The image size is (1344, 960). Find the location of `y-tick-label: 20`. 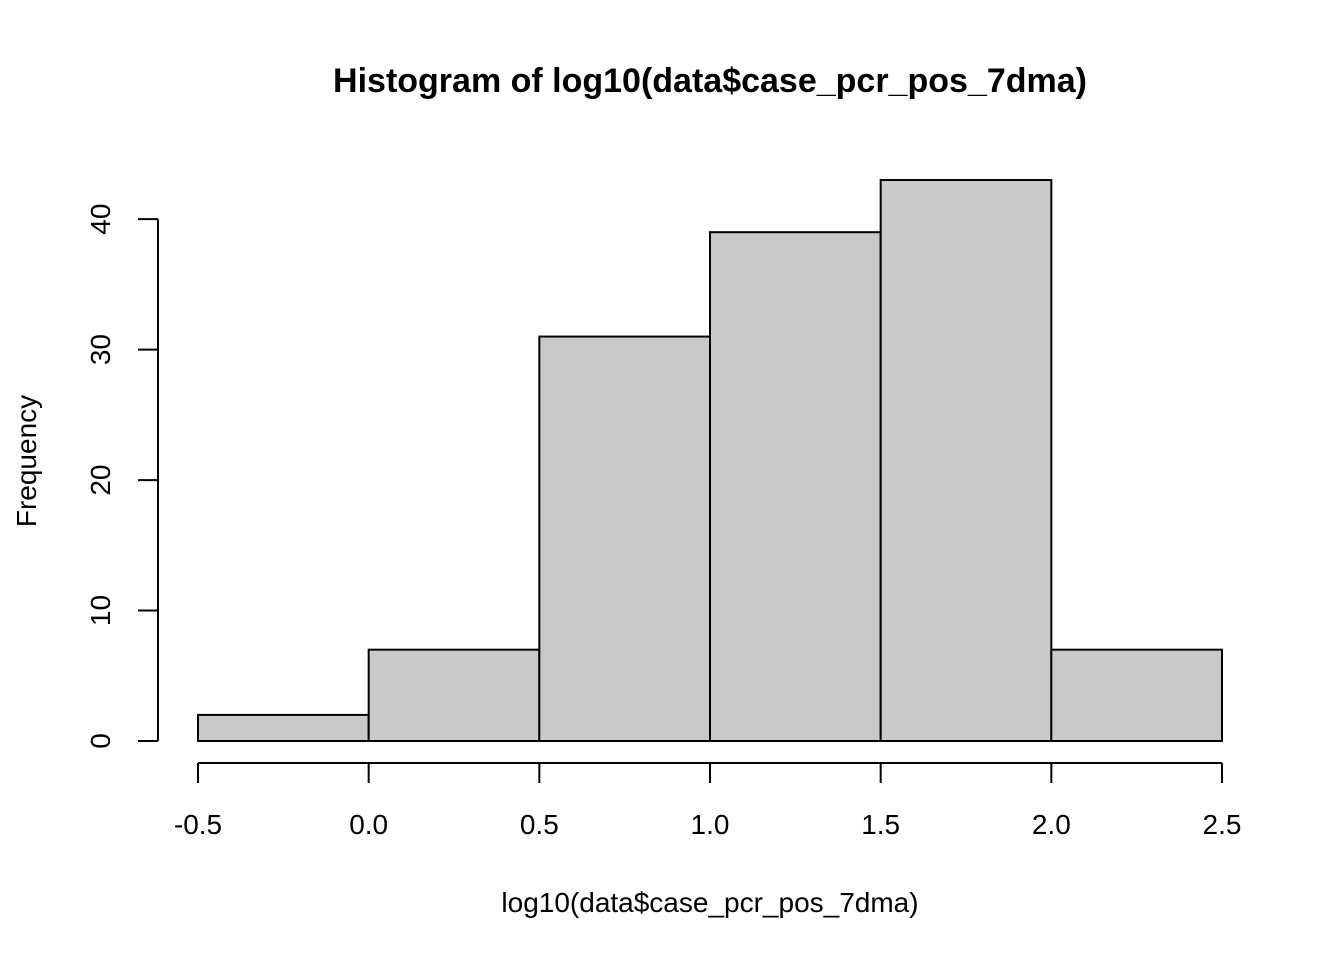

y-tick-label: 20 is located at coordinates (100, 479).